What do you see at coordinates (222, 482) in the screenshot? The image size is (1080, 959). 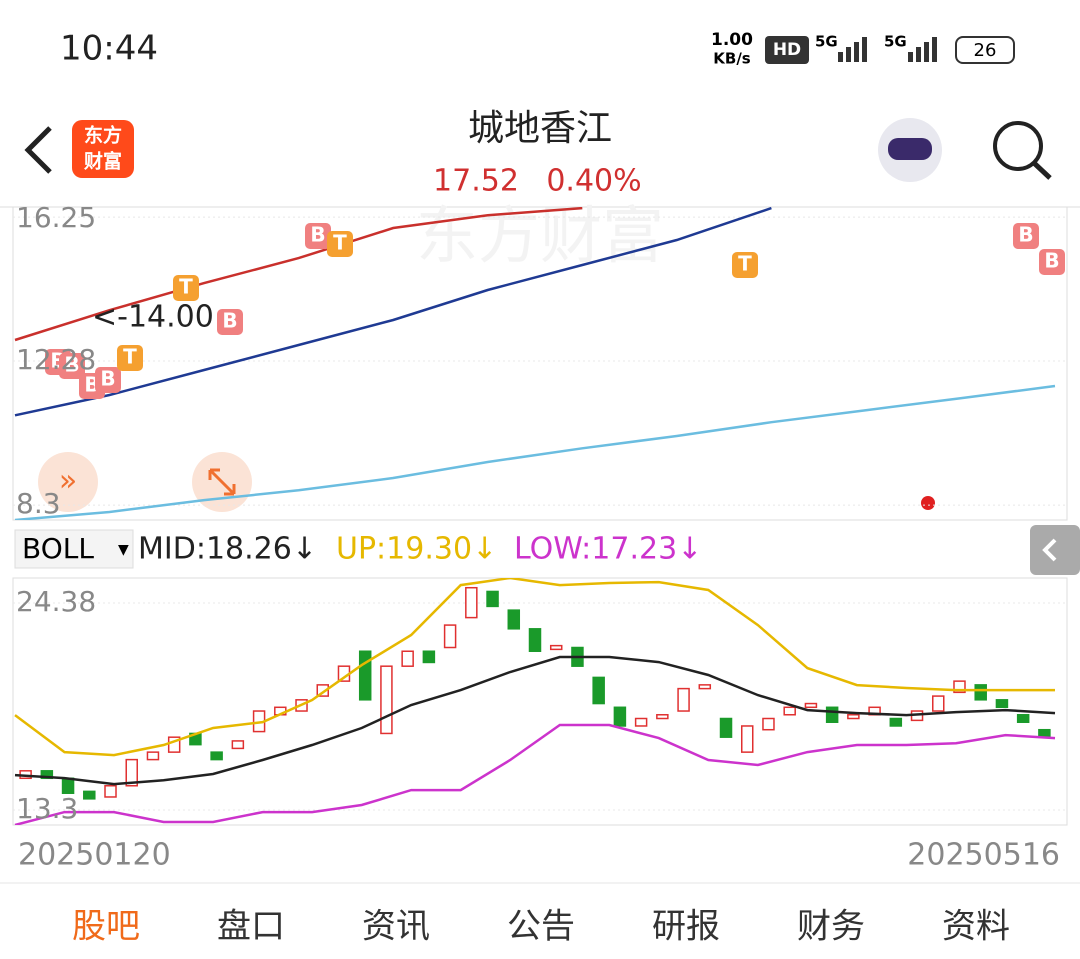 I see `icon` at bounding box center [222, 482].